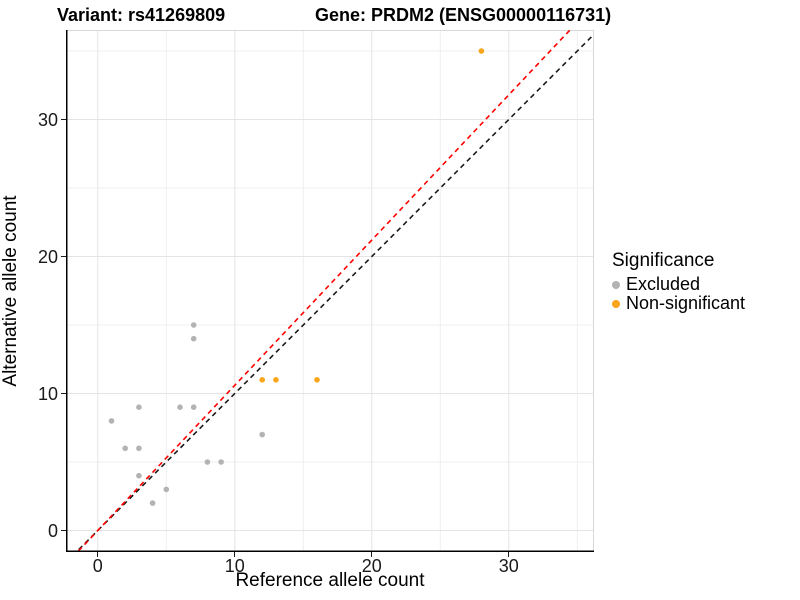 The width and height of the screenshot is (800, 600). What do you see at coordinates (616, 303) in the screenshot?
I see `non-significant-dot-icon` at bounding box center [616, 303].